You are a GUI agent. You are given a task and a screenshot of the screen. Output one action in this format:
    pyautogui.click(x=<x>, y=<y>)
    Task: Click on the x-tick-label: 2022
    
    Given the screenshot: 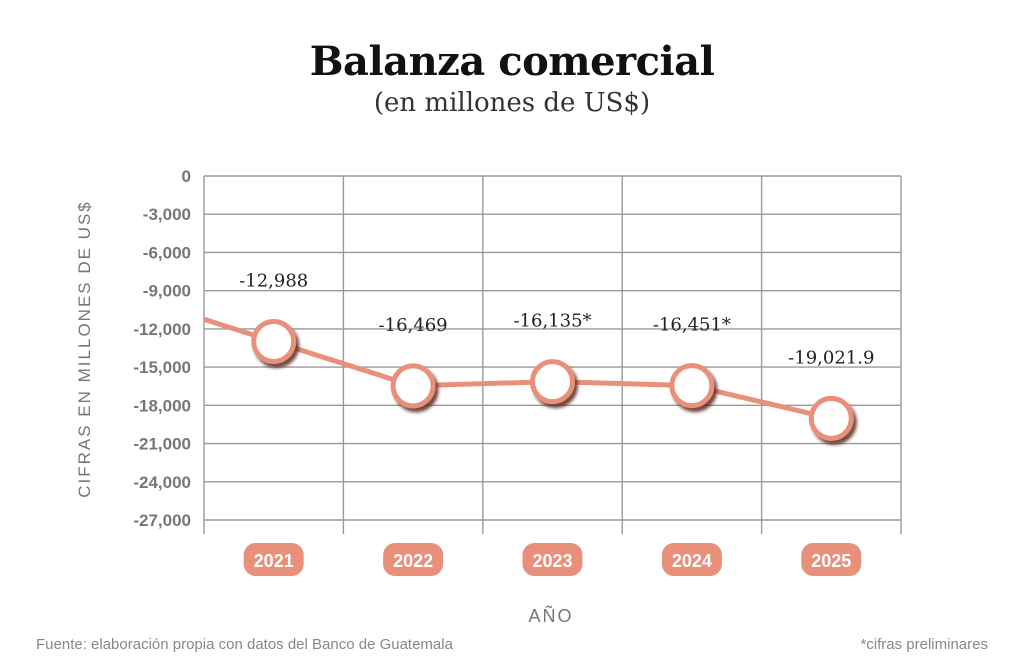 What is the action you would take?
    pyautogui.click(x=413, y=561)
    